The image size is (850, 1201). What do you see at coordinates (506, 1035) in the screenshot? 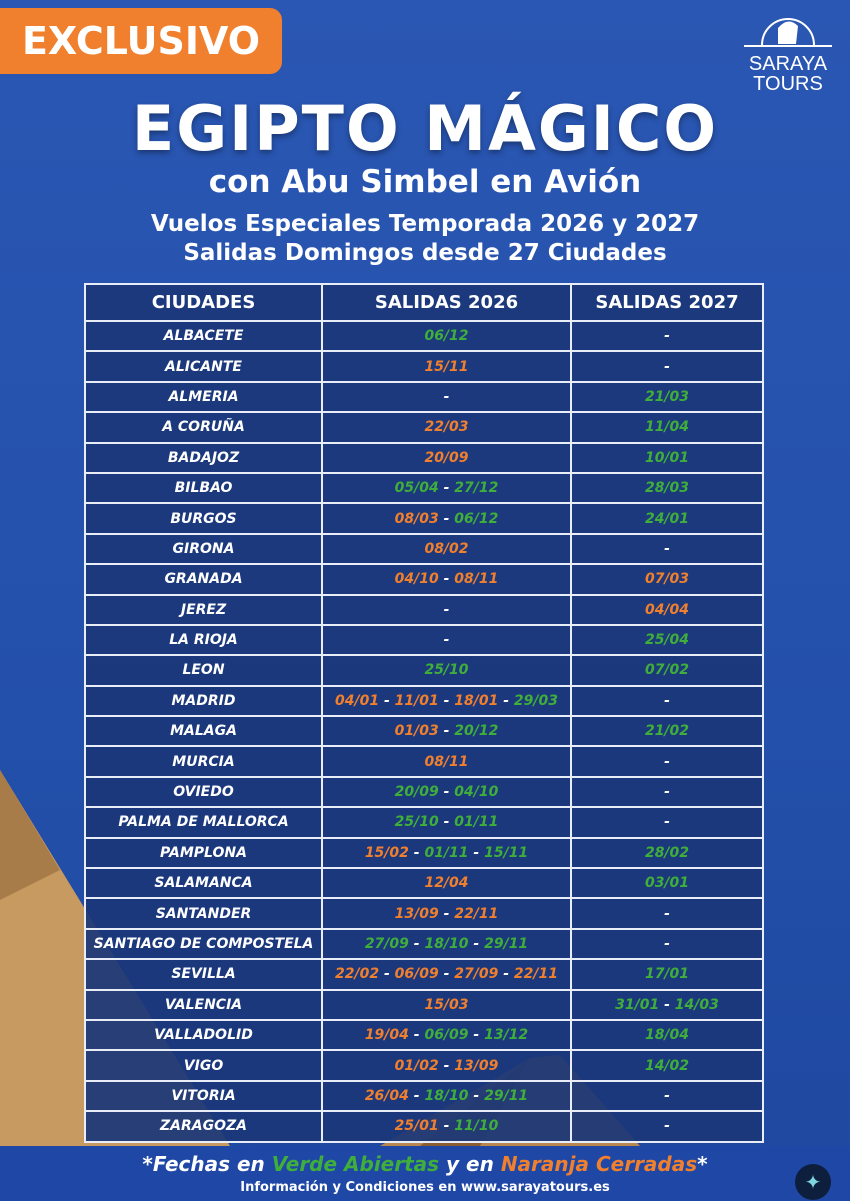
I see `date: 13/12` at bounding box center [506, 1035].